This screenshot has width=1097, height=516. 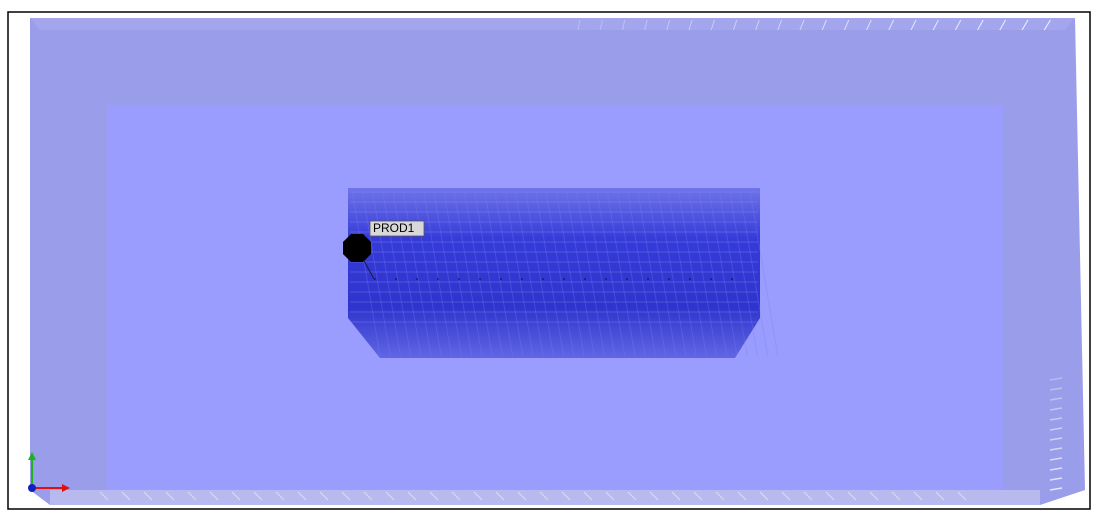 What do you see at coordinates (32, 488) in the screenshot?
I see `axis-z` at bounding box center [32, 488].